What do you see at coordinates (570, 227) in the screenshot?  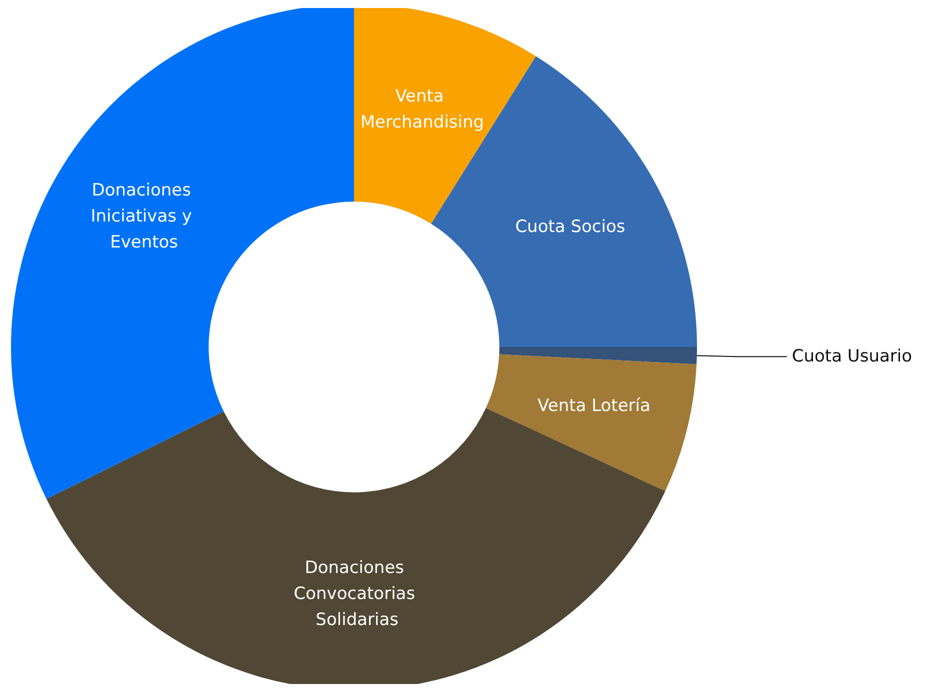 I see `slice-label: Cuota Socios` at bounding box center [570, 227].